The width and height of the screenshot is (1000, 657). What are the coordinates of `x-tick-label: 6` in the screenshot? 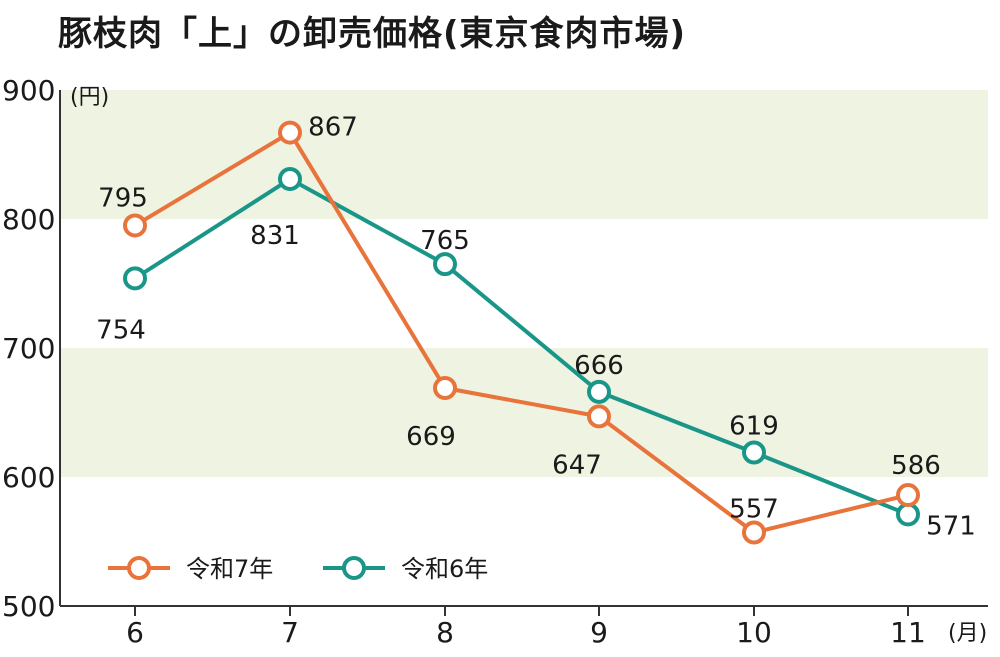 It's located at (135, 632).